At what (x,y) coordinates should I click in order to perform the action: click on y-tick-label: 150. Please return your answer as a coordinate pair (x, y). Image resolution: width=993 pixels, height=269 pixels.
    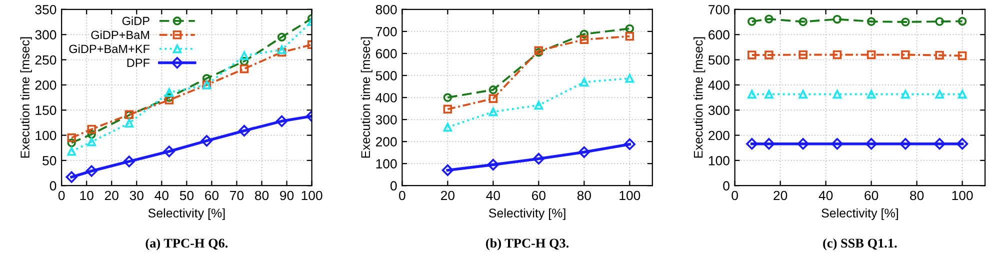
    Looking at the image, I should click on (46, 111).